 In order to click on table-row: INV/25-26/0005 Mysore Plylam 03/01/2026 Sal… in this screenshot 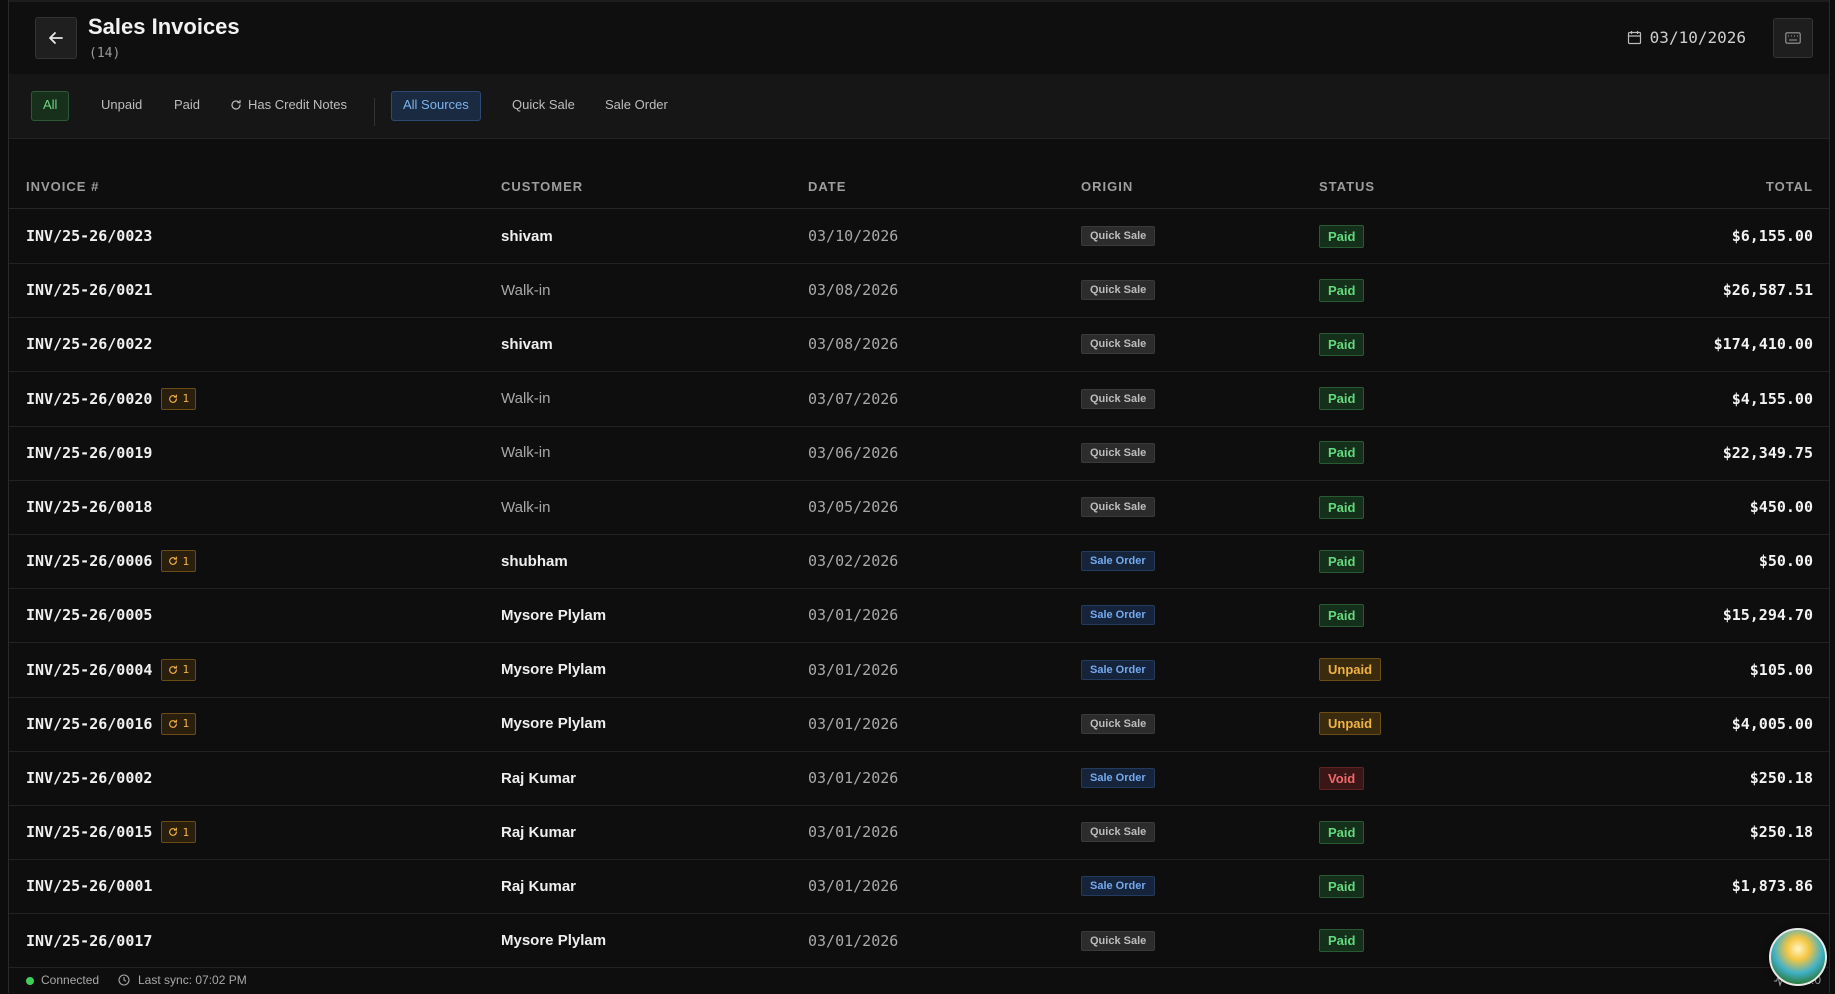, I will do `click(919, 616)`.